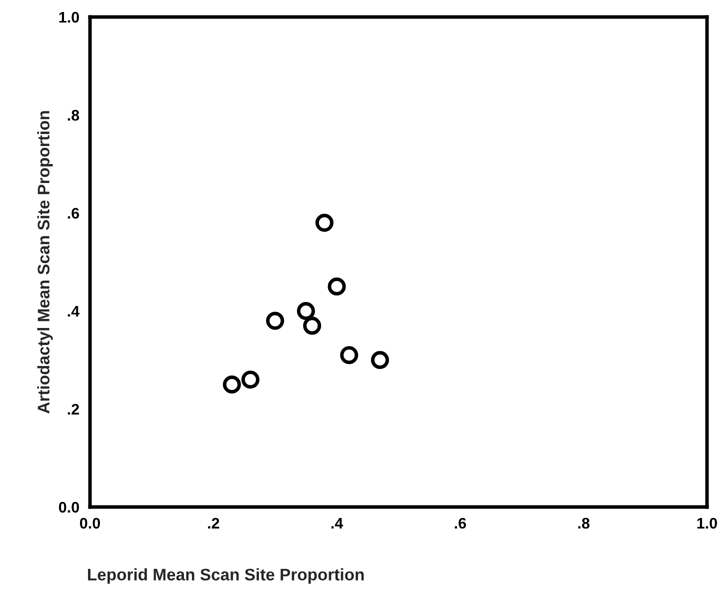  What do you see at coordinates (584, 523) in the screenshot?
I see `x-tick-label: .8` at bounding box center [584, 523].